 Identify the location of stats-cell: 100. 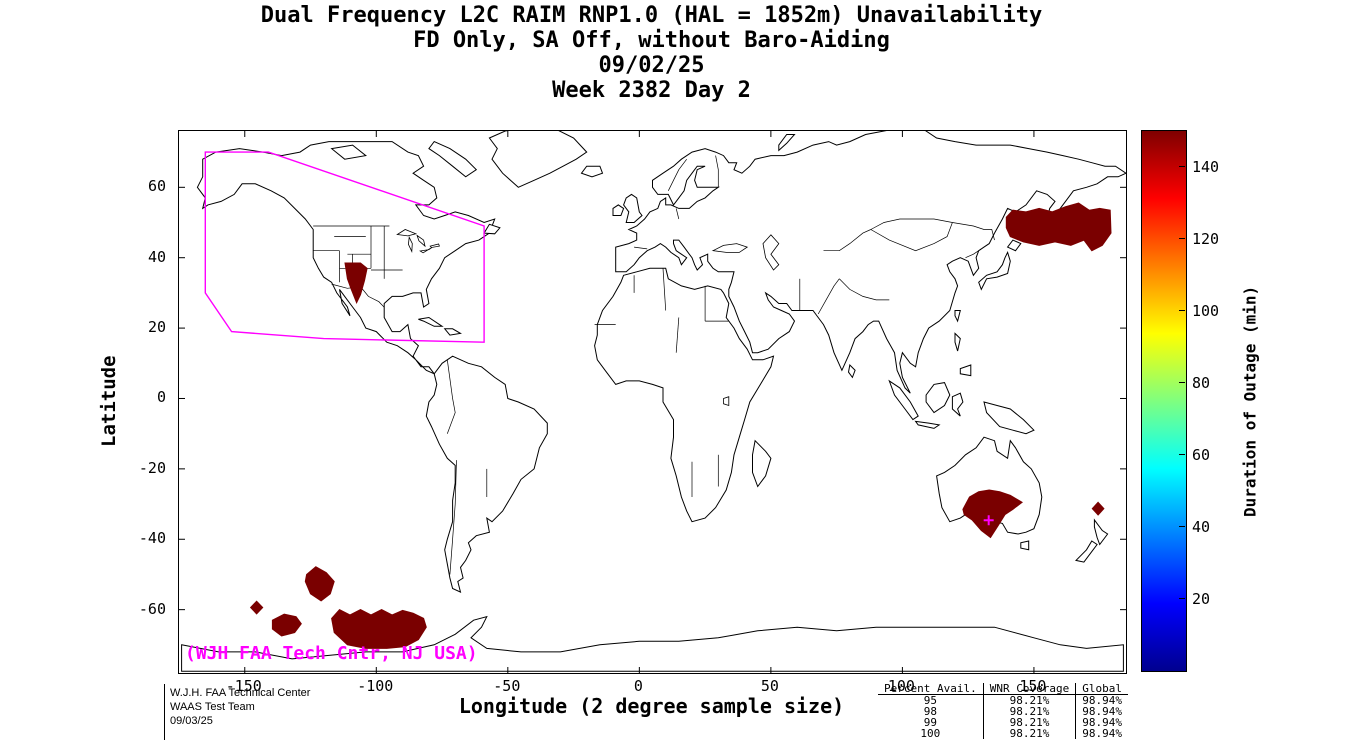
(930, 733).